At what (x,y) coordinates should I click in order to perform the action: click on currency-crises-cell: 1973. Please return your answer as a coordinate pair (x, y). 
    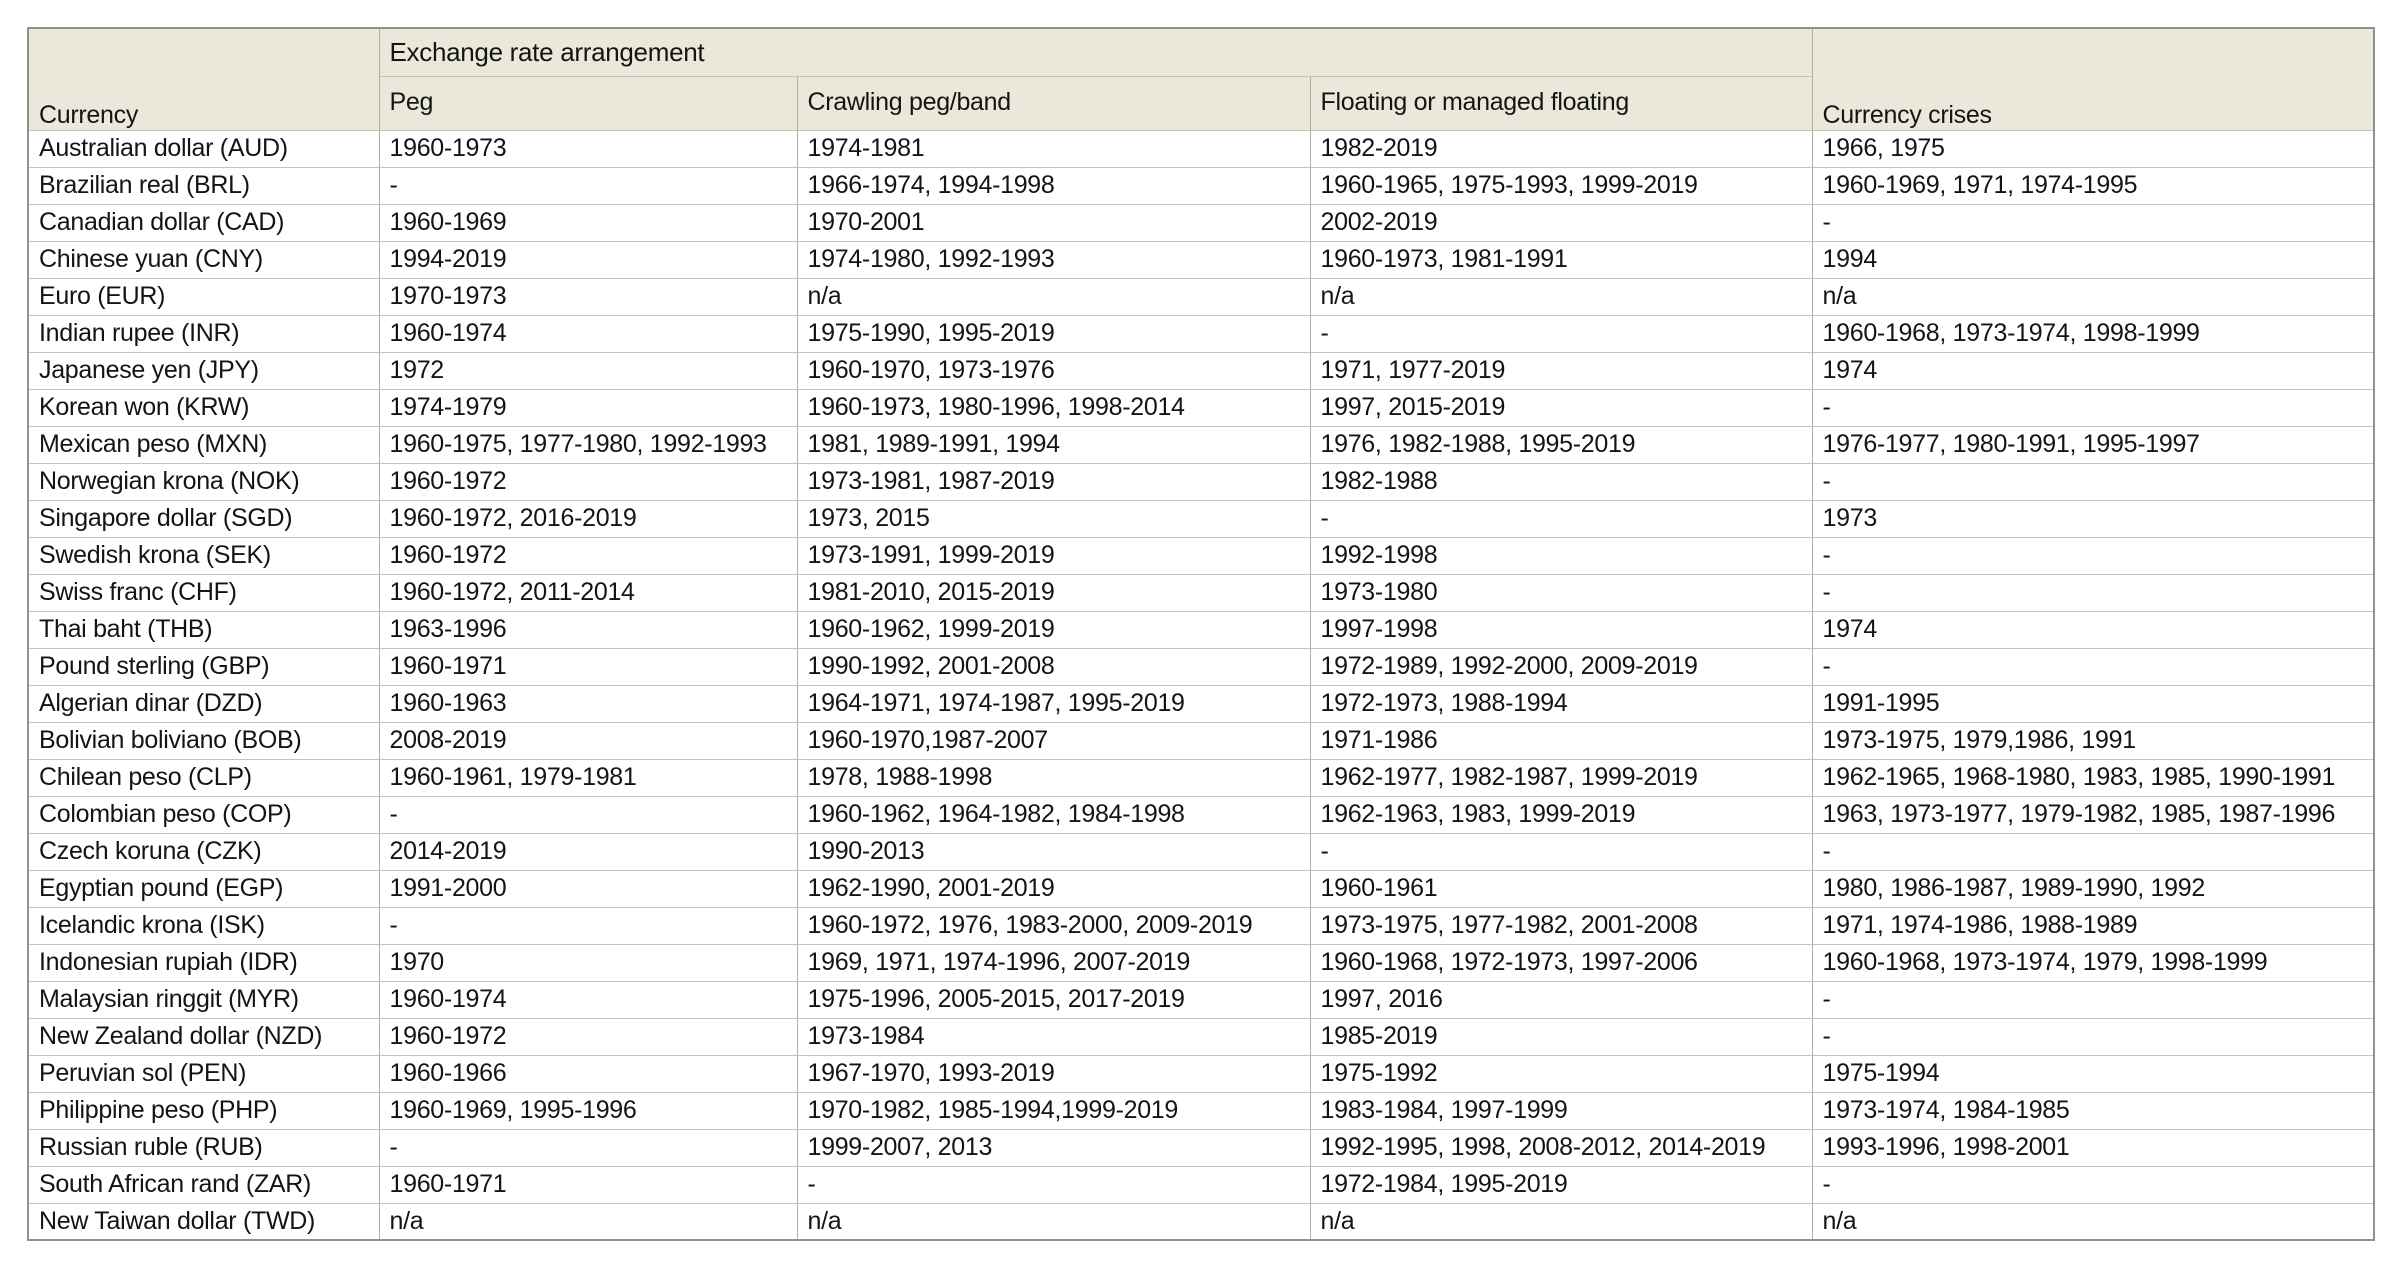
    Looking at the image, I should click on (2093, 518).